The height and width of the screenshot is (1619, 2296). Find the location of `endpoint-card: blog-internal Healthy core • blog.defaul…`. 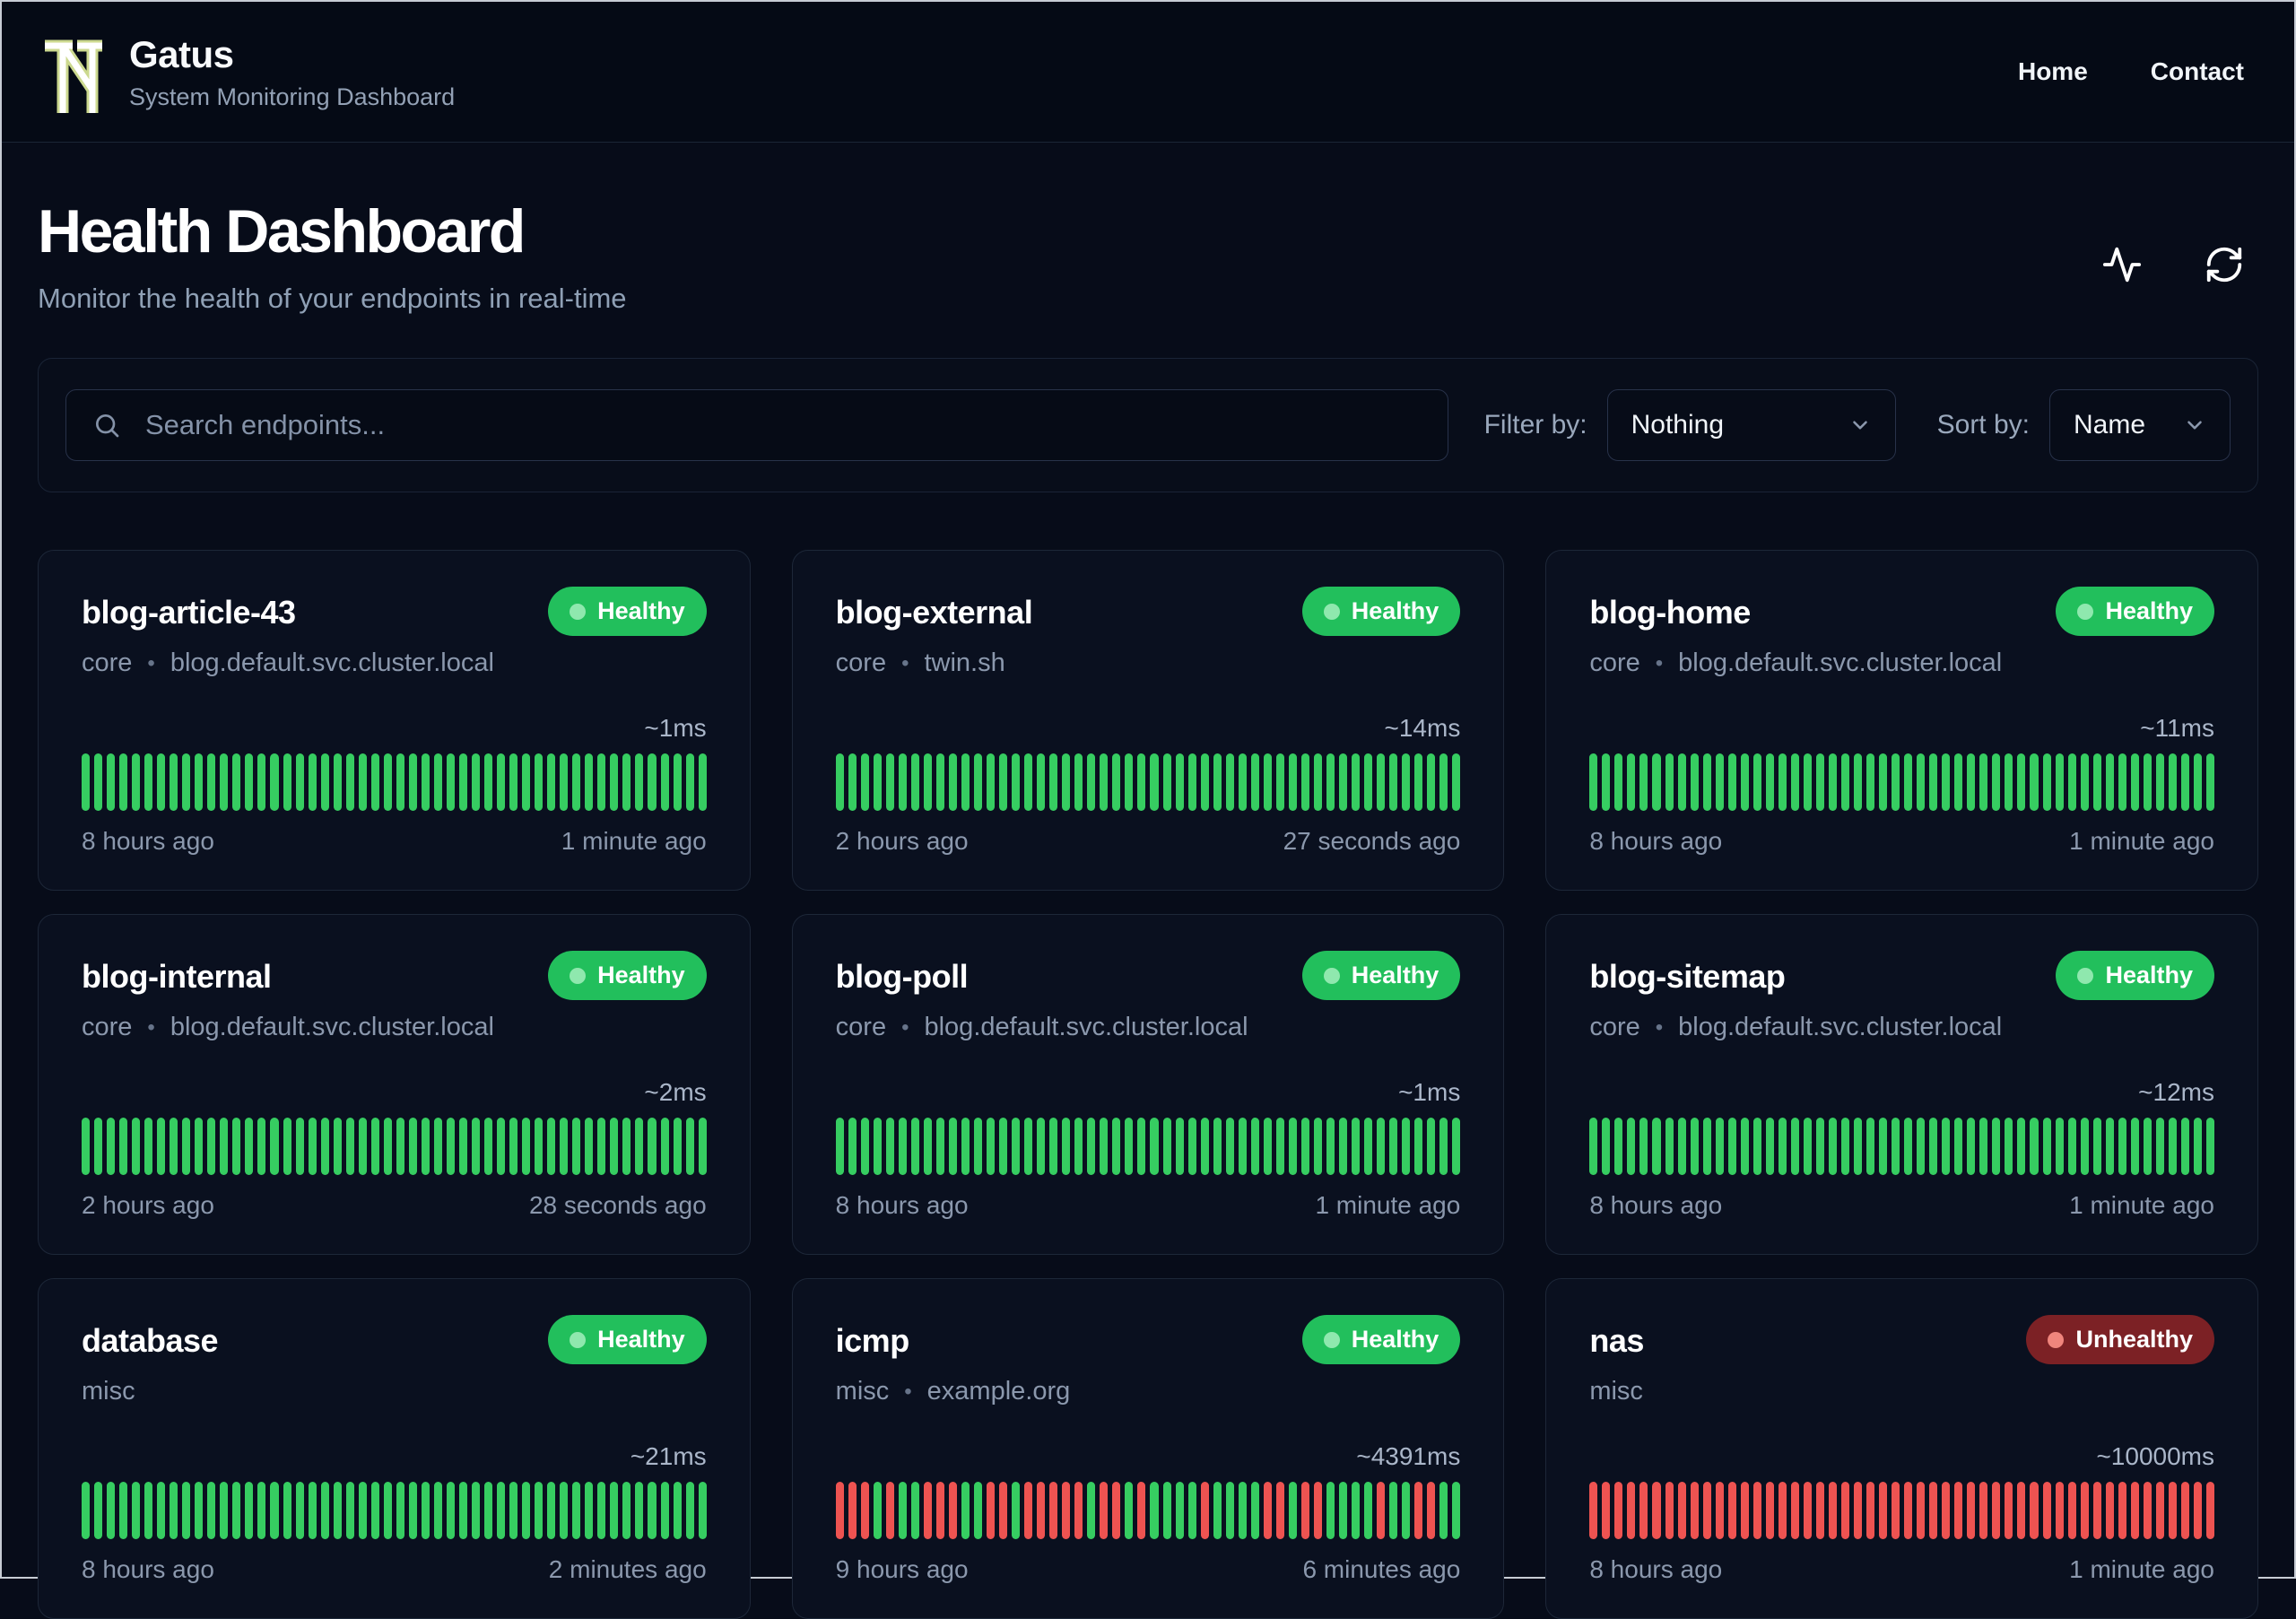

endpoint-card: blog-internal Healthy core • blog.defaul… is located at coordinates (394, 1084).